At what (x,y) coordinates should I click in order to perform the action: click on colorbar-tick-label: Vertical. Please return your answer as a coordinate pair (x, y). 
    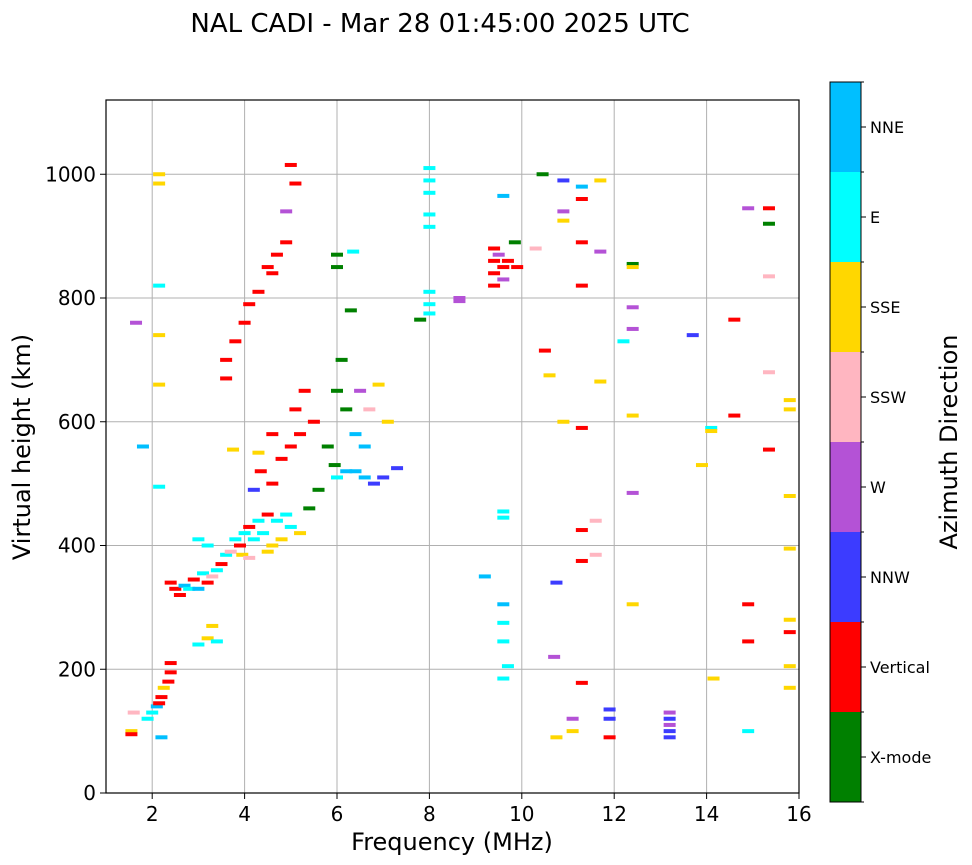
    Looking at the image, I should click on (900, 667).